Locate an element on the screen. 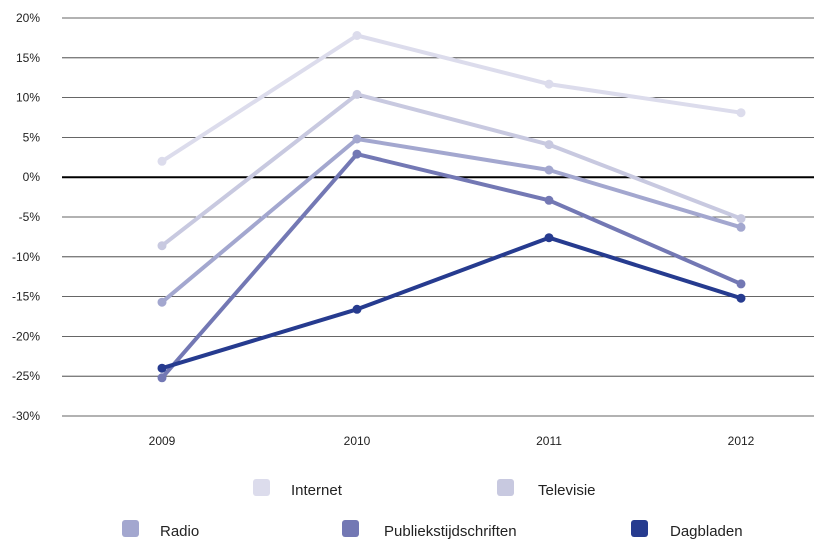  legend-label: Radio is located at coordinates (179, 531).